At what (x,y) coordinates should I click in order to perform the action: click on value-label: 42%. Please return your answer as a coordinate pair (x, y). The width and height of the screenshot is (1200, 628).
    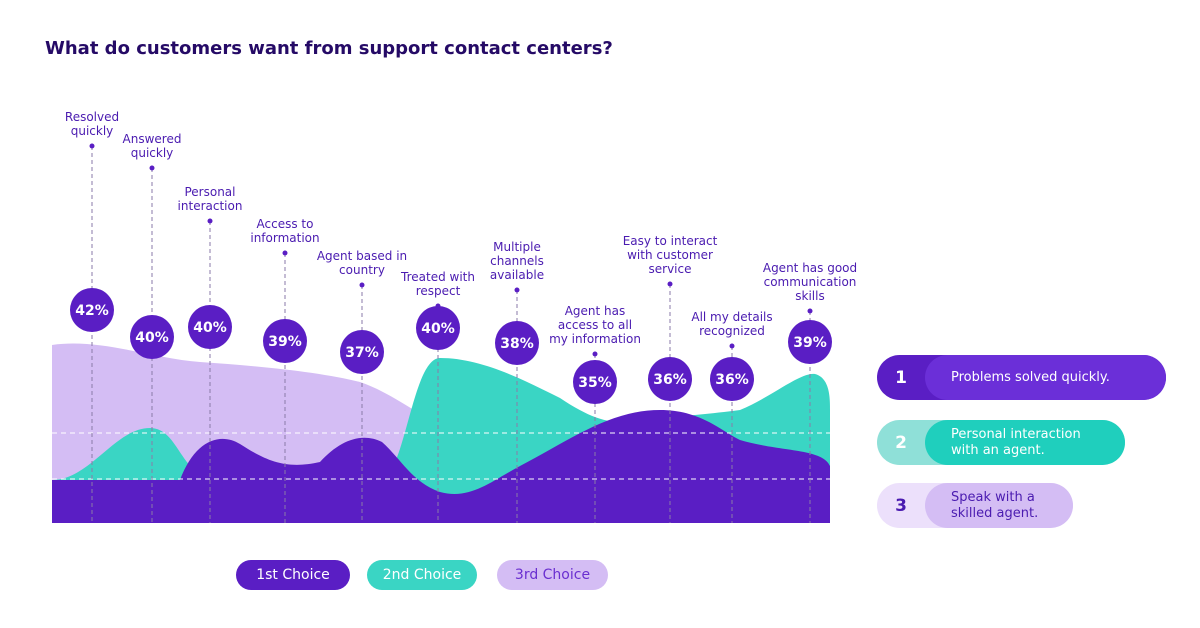
    Looking at the image, I should click on (92, 311).